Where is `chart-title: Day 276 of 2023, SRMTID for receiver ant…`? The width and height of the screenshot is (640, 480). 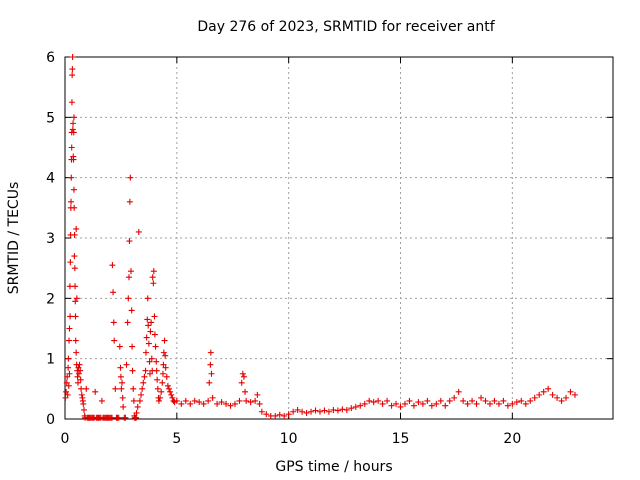
chart-title: Day 276 of 2023, SRMTID for receiver ant… is located at coordinates (346, 27).